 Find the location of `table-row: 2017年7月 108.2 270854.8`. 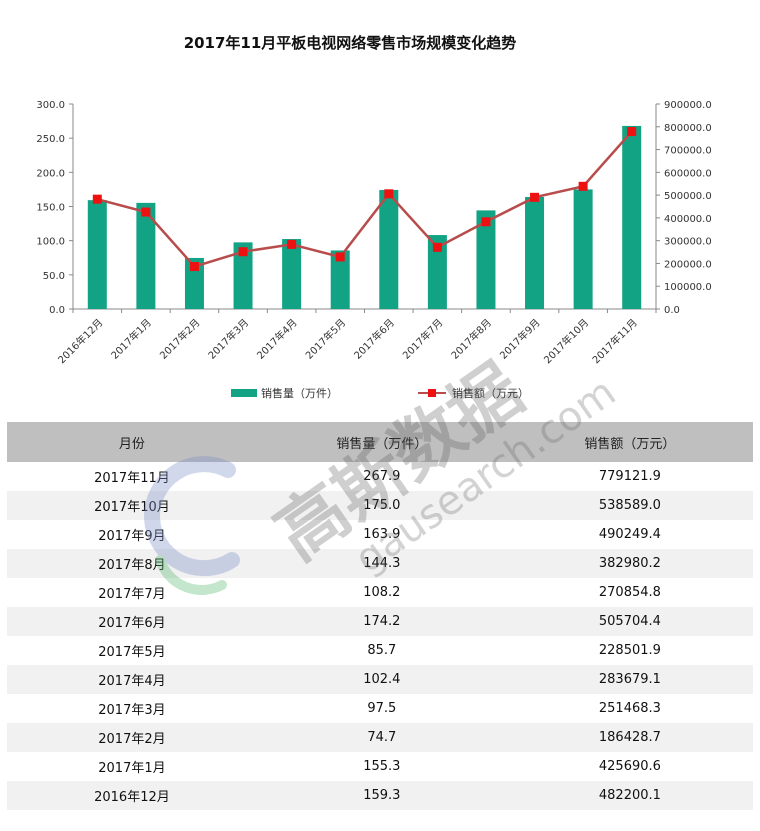

table-row: 2017年7月 108.2 270854.8 is located at coordinates (380, 592).